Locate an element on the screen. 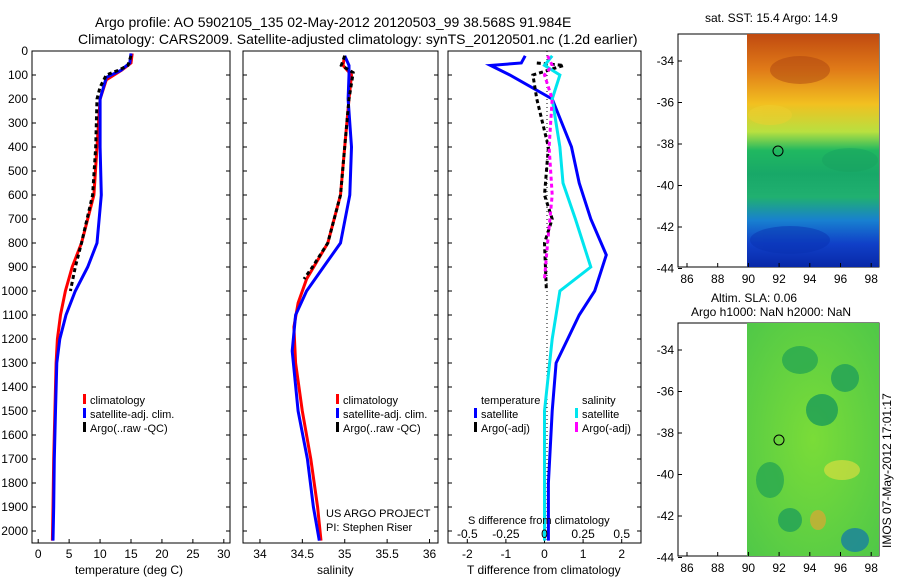  map-lat-label: -42 is located at coordinates (666, 227).